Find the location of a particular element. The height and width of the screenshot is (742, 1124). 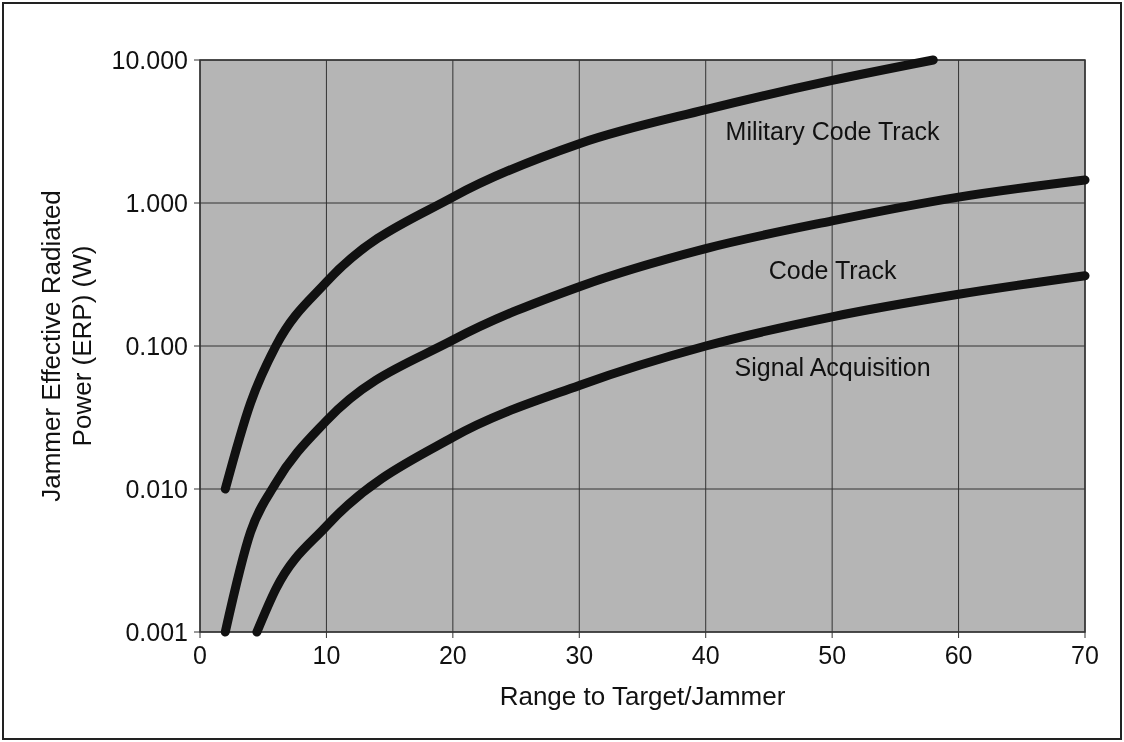

x-tick-label: 40 is located at coordinates (705, 655).